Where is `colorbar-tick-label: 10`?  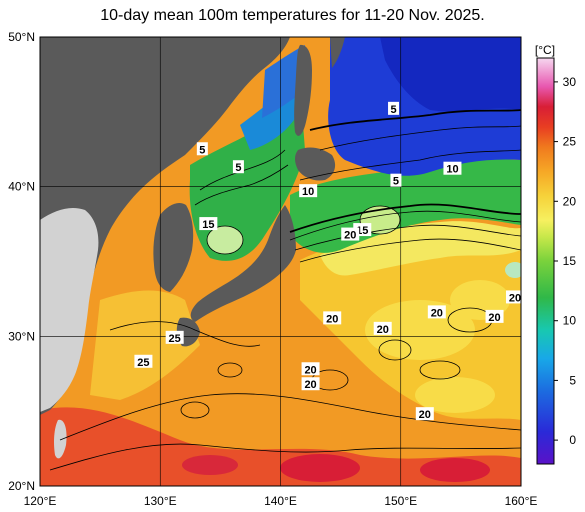
colorbar-tick-label: 10 is located at coordinates (570, 321).